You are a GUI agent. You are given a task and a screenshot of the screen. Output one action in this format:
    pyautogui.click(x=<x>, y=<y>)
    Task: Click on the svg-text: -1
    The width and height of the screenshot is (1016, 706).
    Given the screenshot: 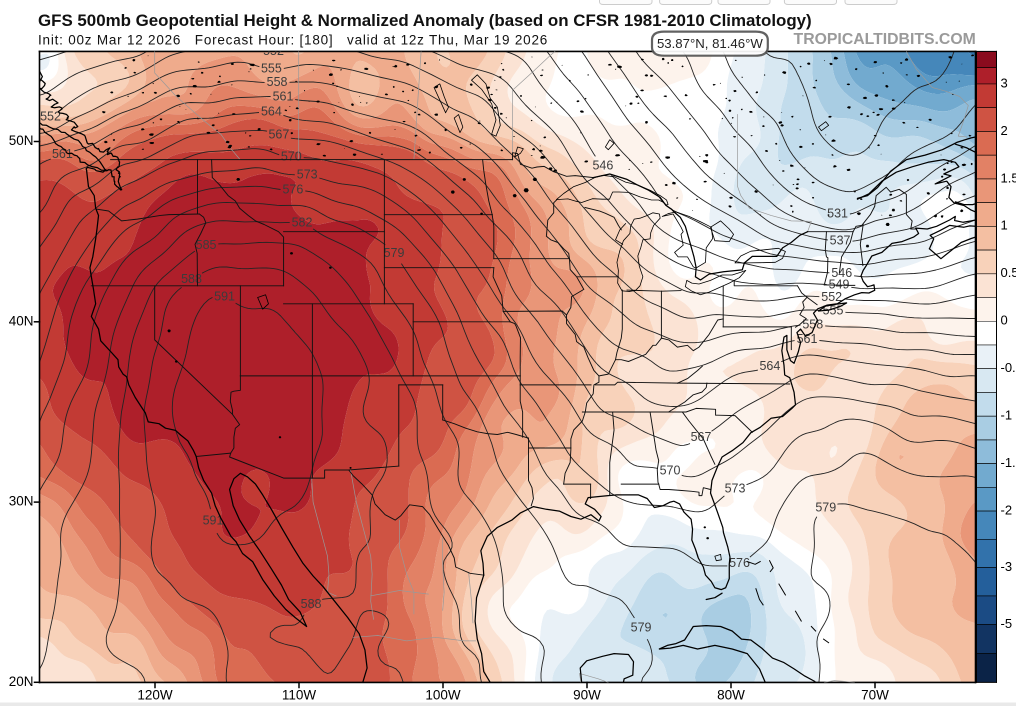 What is the action you would take?
    pyautogui.click(x=1007, y=415)
    